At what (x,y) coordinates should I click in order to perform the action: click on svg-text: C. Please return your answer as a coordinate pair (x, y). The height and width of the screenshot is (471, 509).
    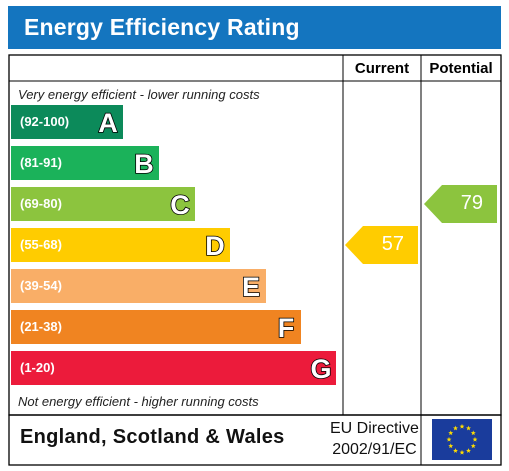
    Looking at the image, I should click on (180, 204).